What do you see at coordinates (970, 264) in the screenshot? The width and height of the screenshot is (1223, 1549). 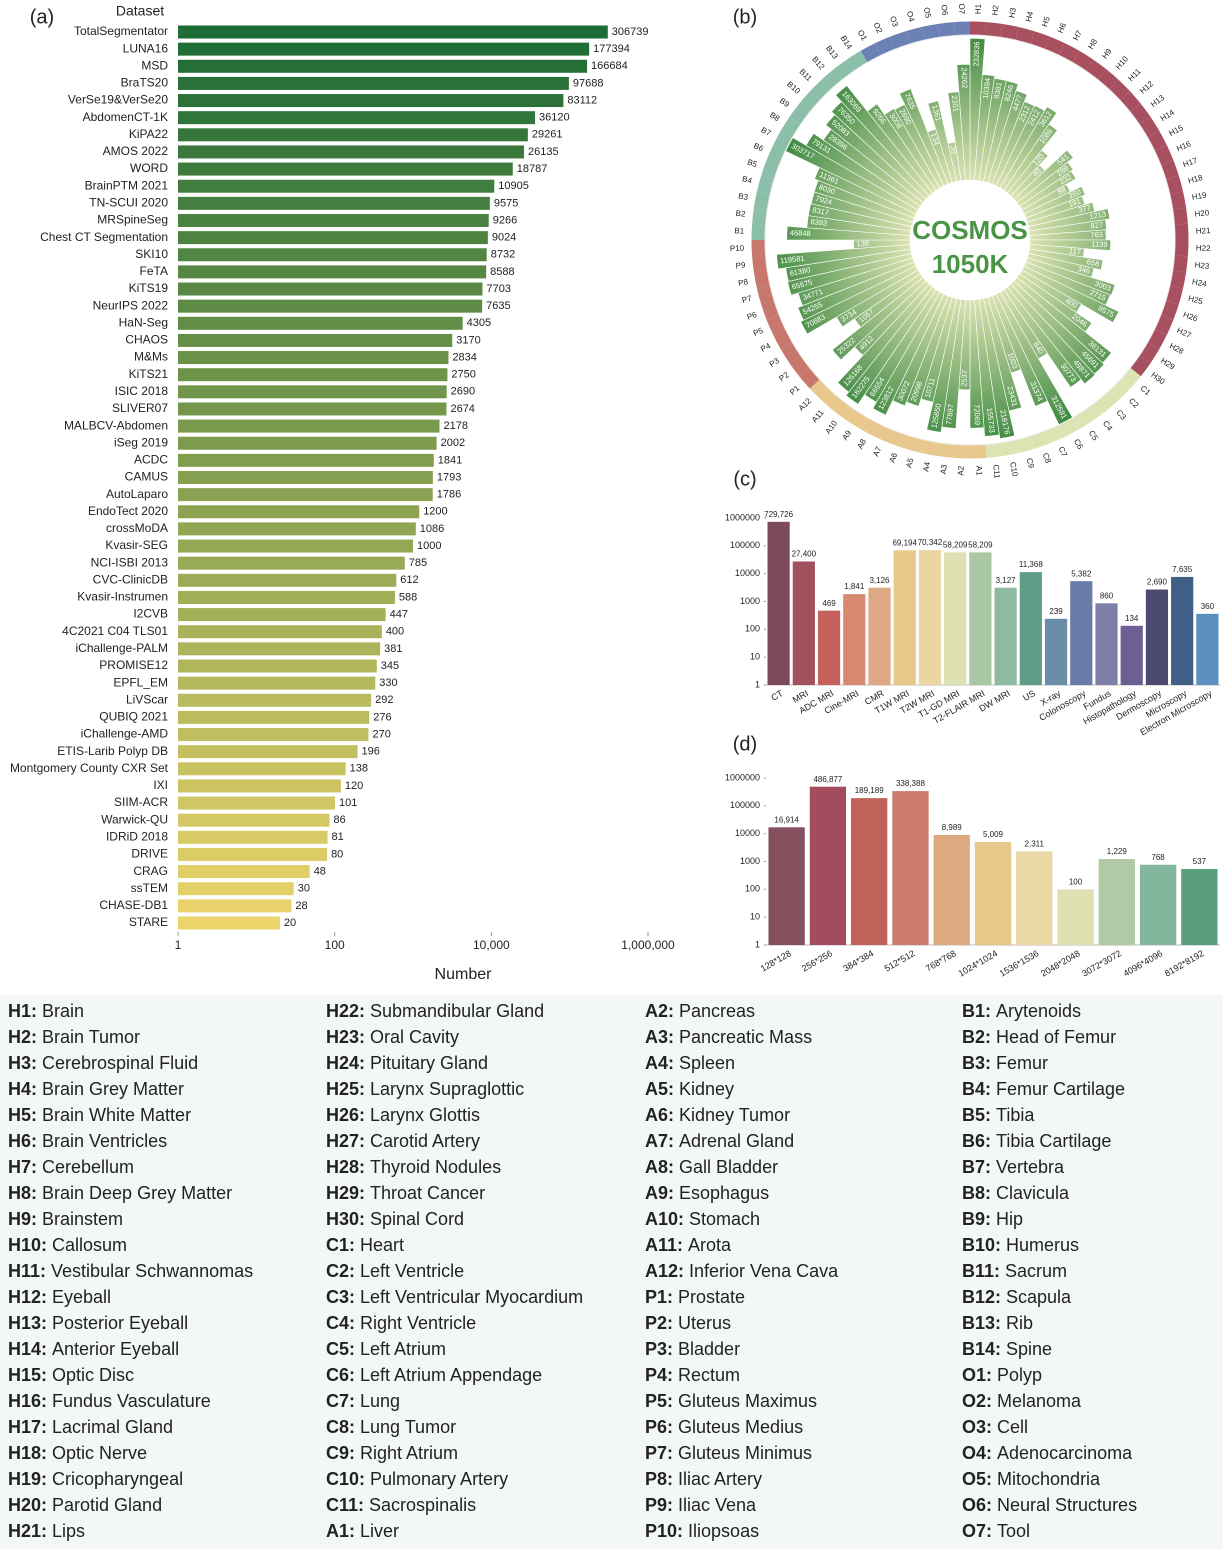 I see `center-text: 1050K` at bounding box center [970, 264].